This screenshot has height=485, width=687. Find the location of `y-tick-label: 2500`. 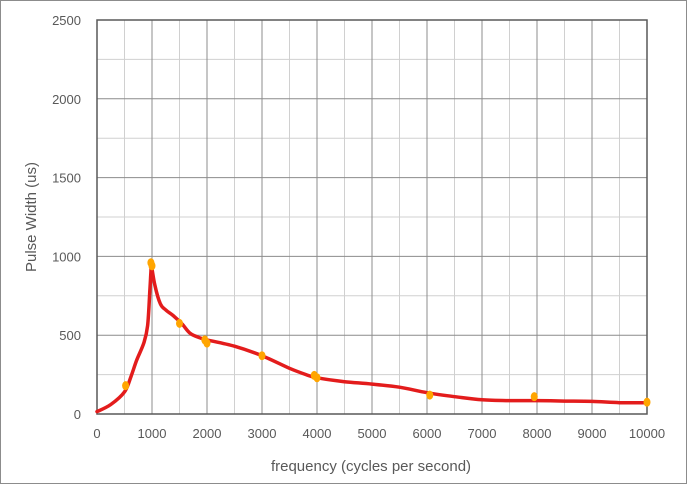

y-tick-label: 2500 is located at coordinates (66, 20).